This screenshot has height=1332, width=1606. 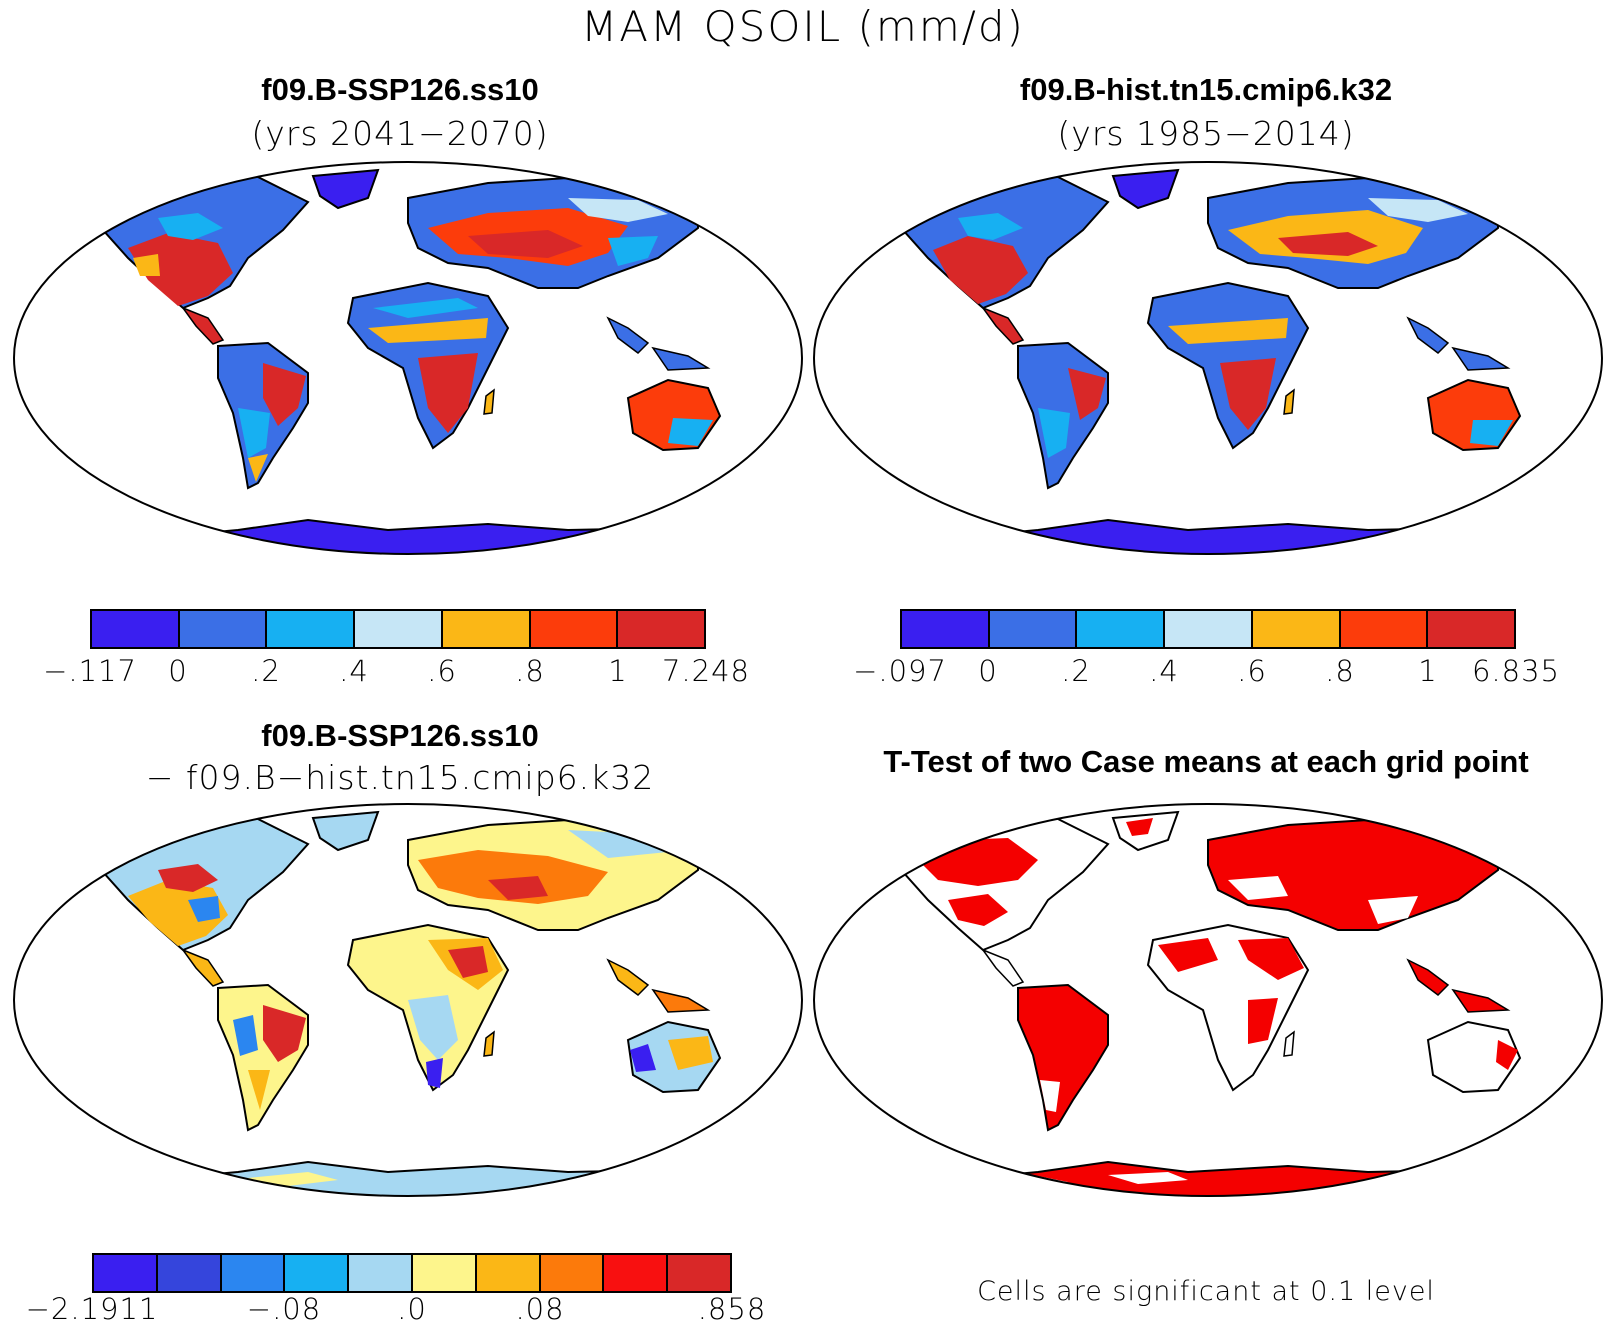 I want to click on panel3-title: f09.B-SSP126.ss10, so click(x=400, y=735).